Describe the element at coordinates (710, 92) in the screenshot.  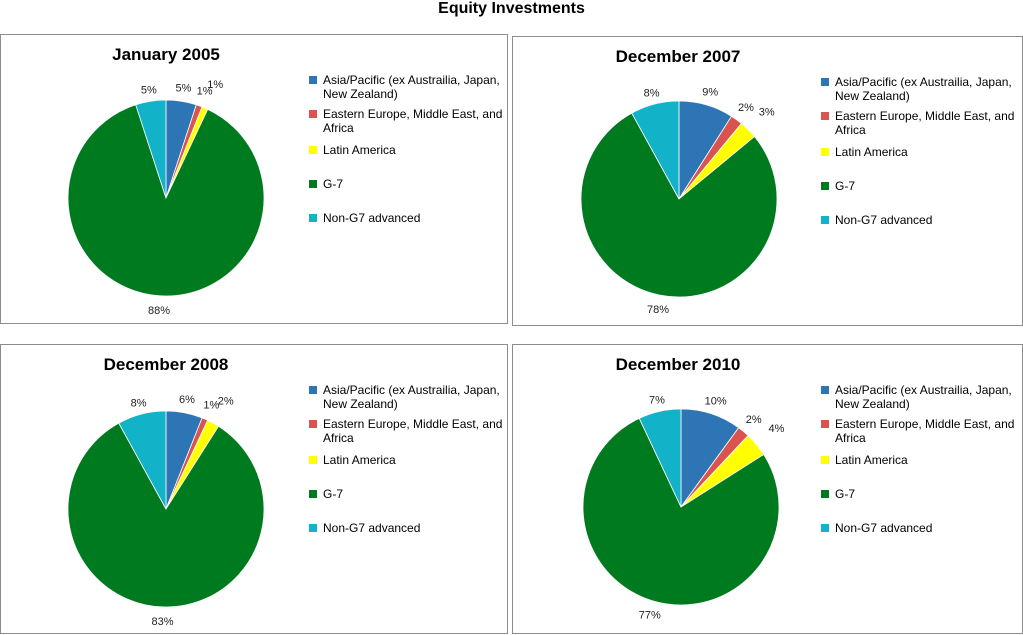
I see `data-label-asia-pacific: 9%` at that location.